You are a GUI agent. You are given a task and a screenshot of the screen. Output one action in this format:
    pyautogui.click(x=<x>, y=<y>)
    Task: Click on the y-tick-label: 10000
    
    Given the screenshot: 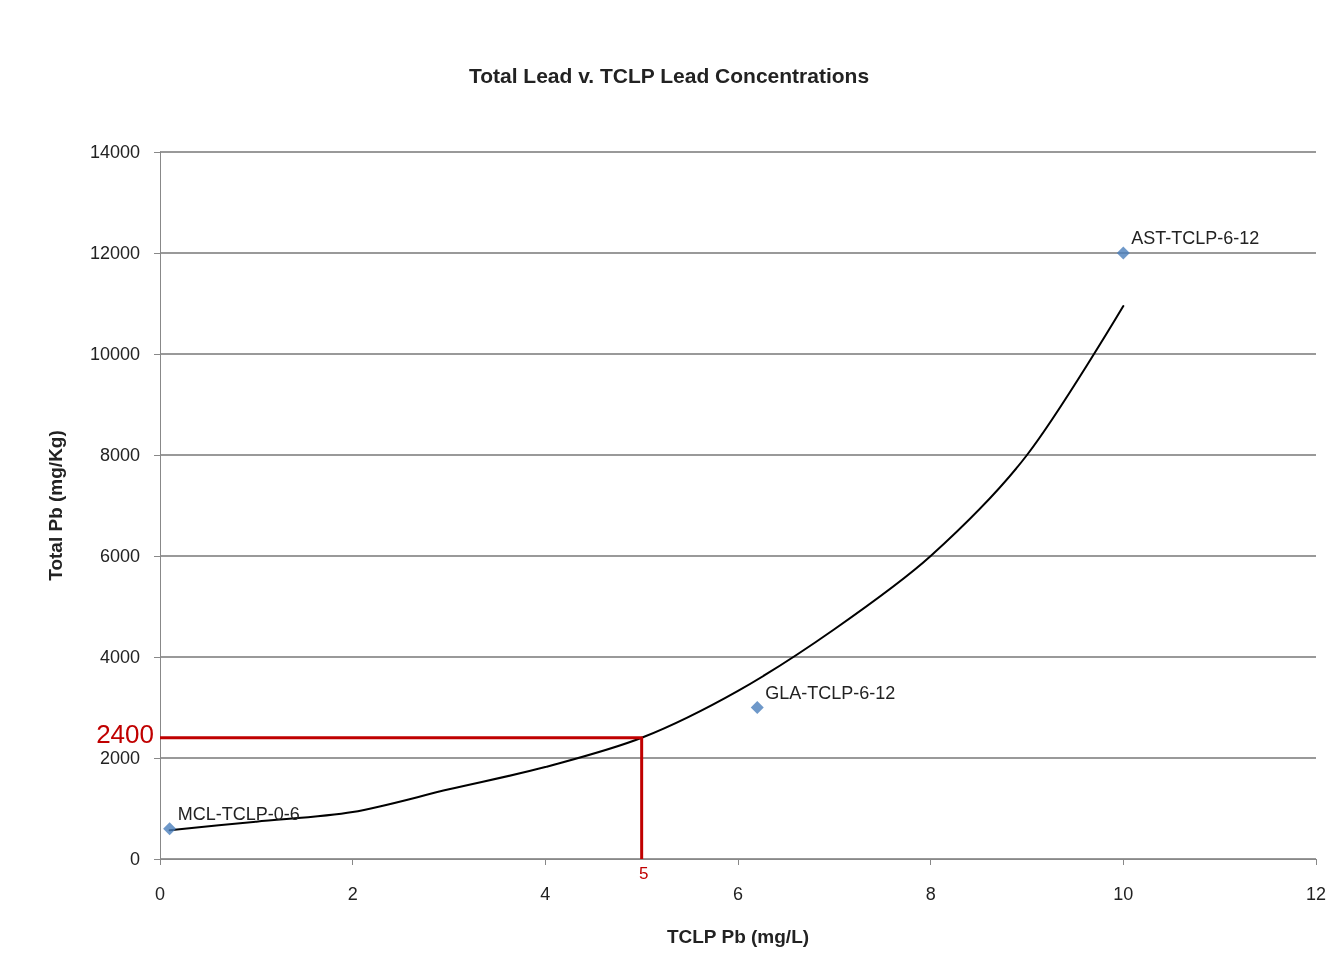 What is the action you would take?
    pyautogui.click(x=114, y=354)
    